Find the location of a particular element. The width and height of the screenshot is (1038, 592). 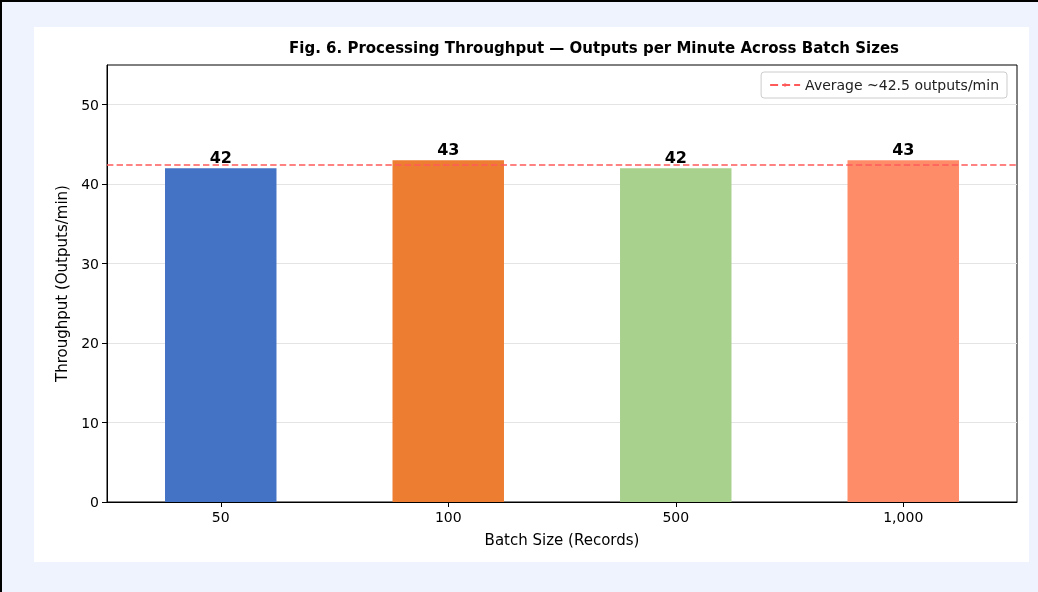

y-tick-label: 10 is located at coordinates (90, 422).